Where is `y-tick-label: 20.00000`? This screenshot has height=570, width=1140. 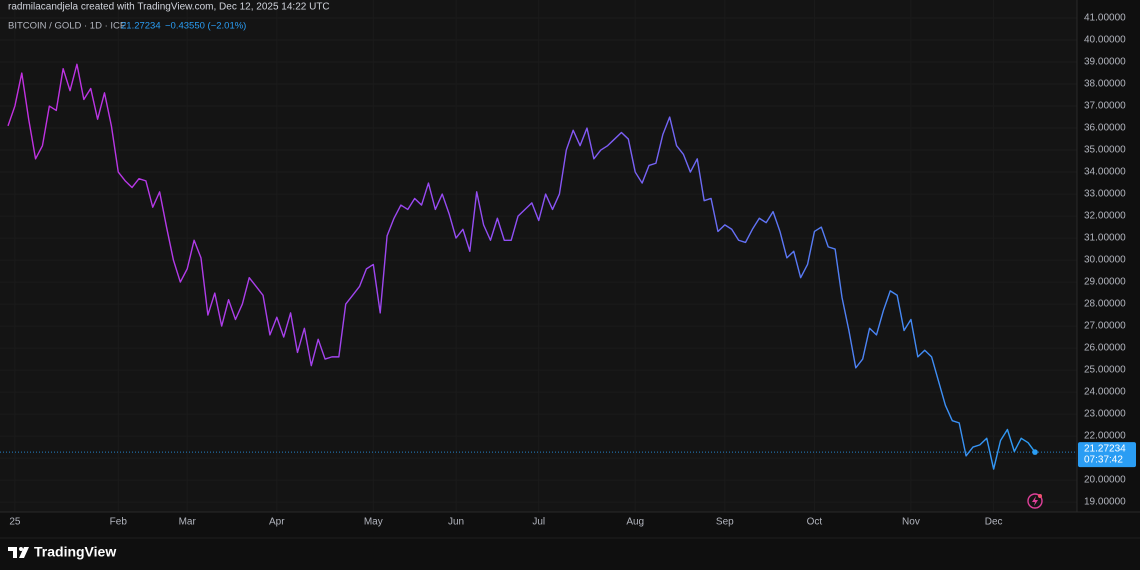
y-tick-label: 20.00000 is located at coordinates (1105, 480).